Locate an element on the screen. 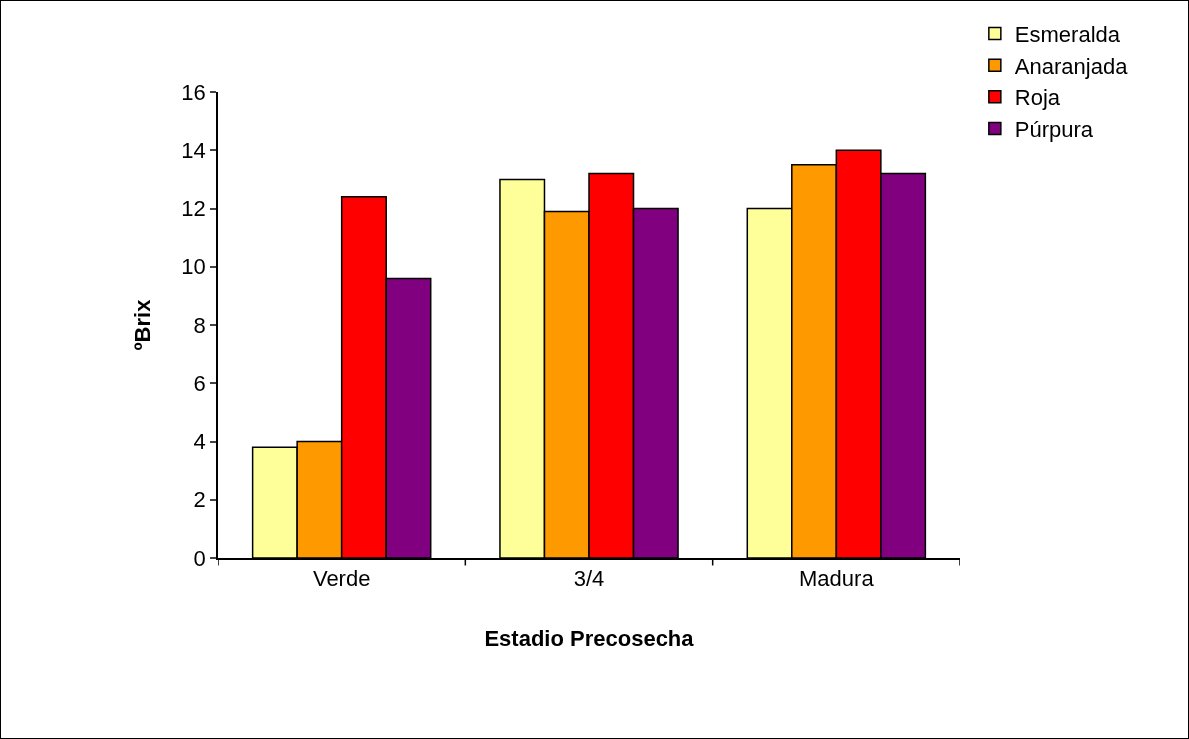 Image resolution: width=1189 pixels, height=739 pixels. y-axis-title: ºBrix is located at coordinates (142, 324).